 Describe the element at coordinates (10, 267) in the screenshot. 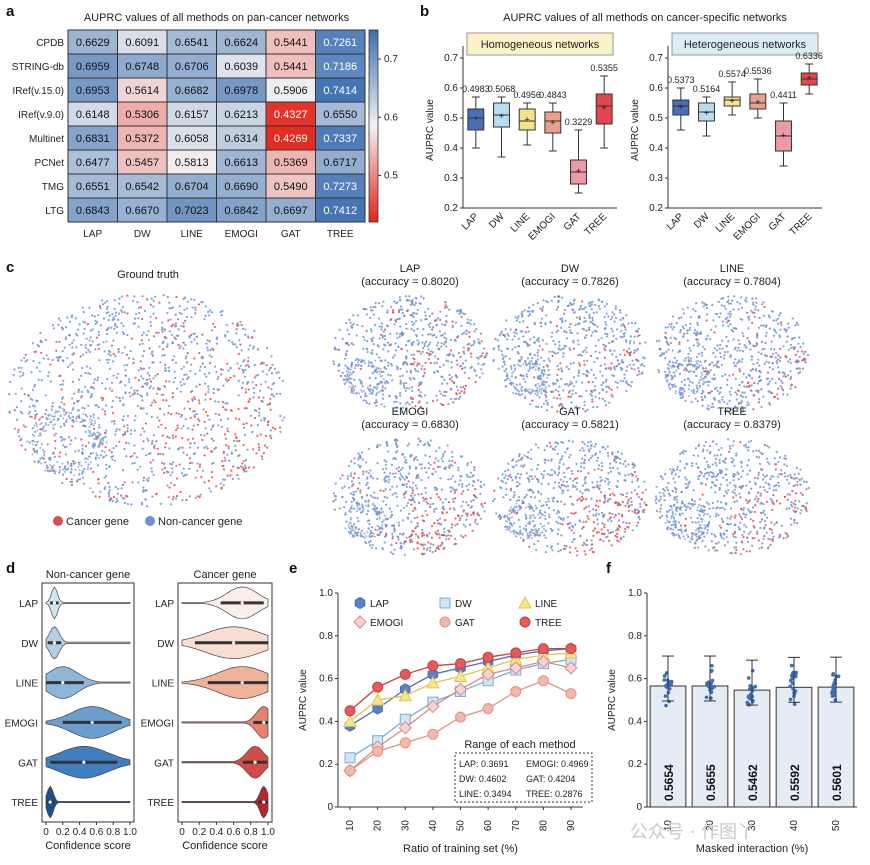

I see `panel-label-c: c` at that location.